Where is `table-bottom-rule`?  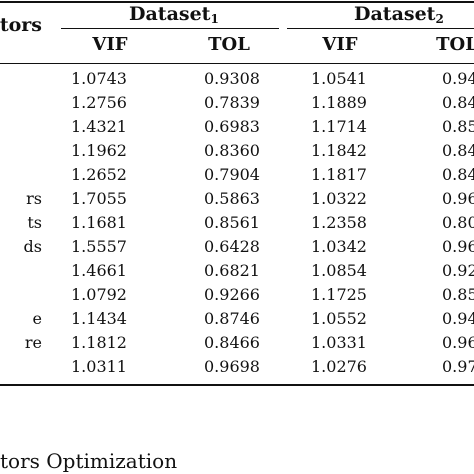 table-bottom-rule is located at coordinates (237, 385).